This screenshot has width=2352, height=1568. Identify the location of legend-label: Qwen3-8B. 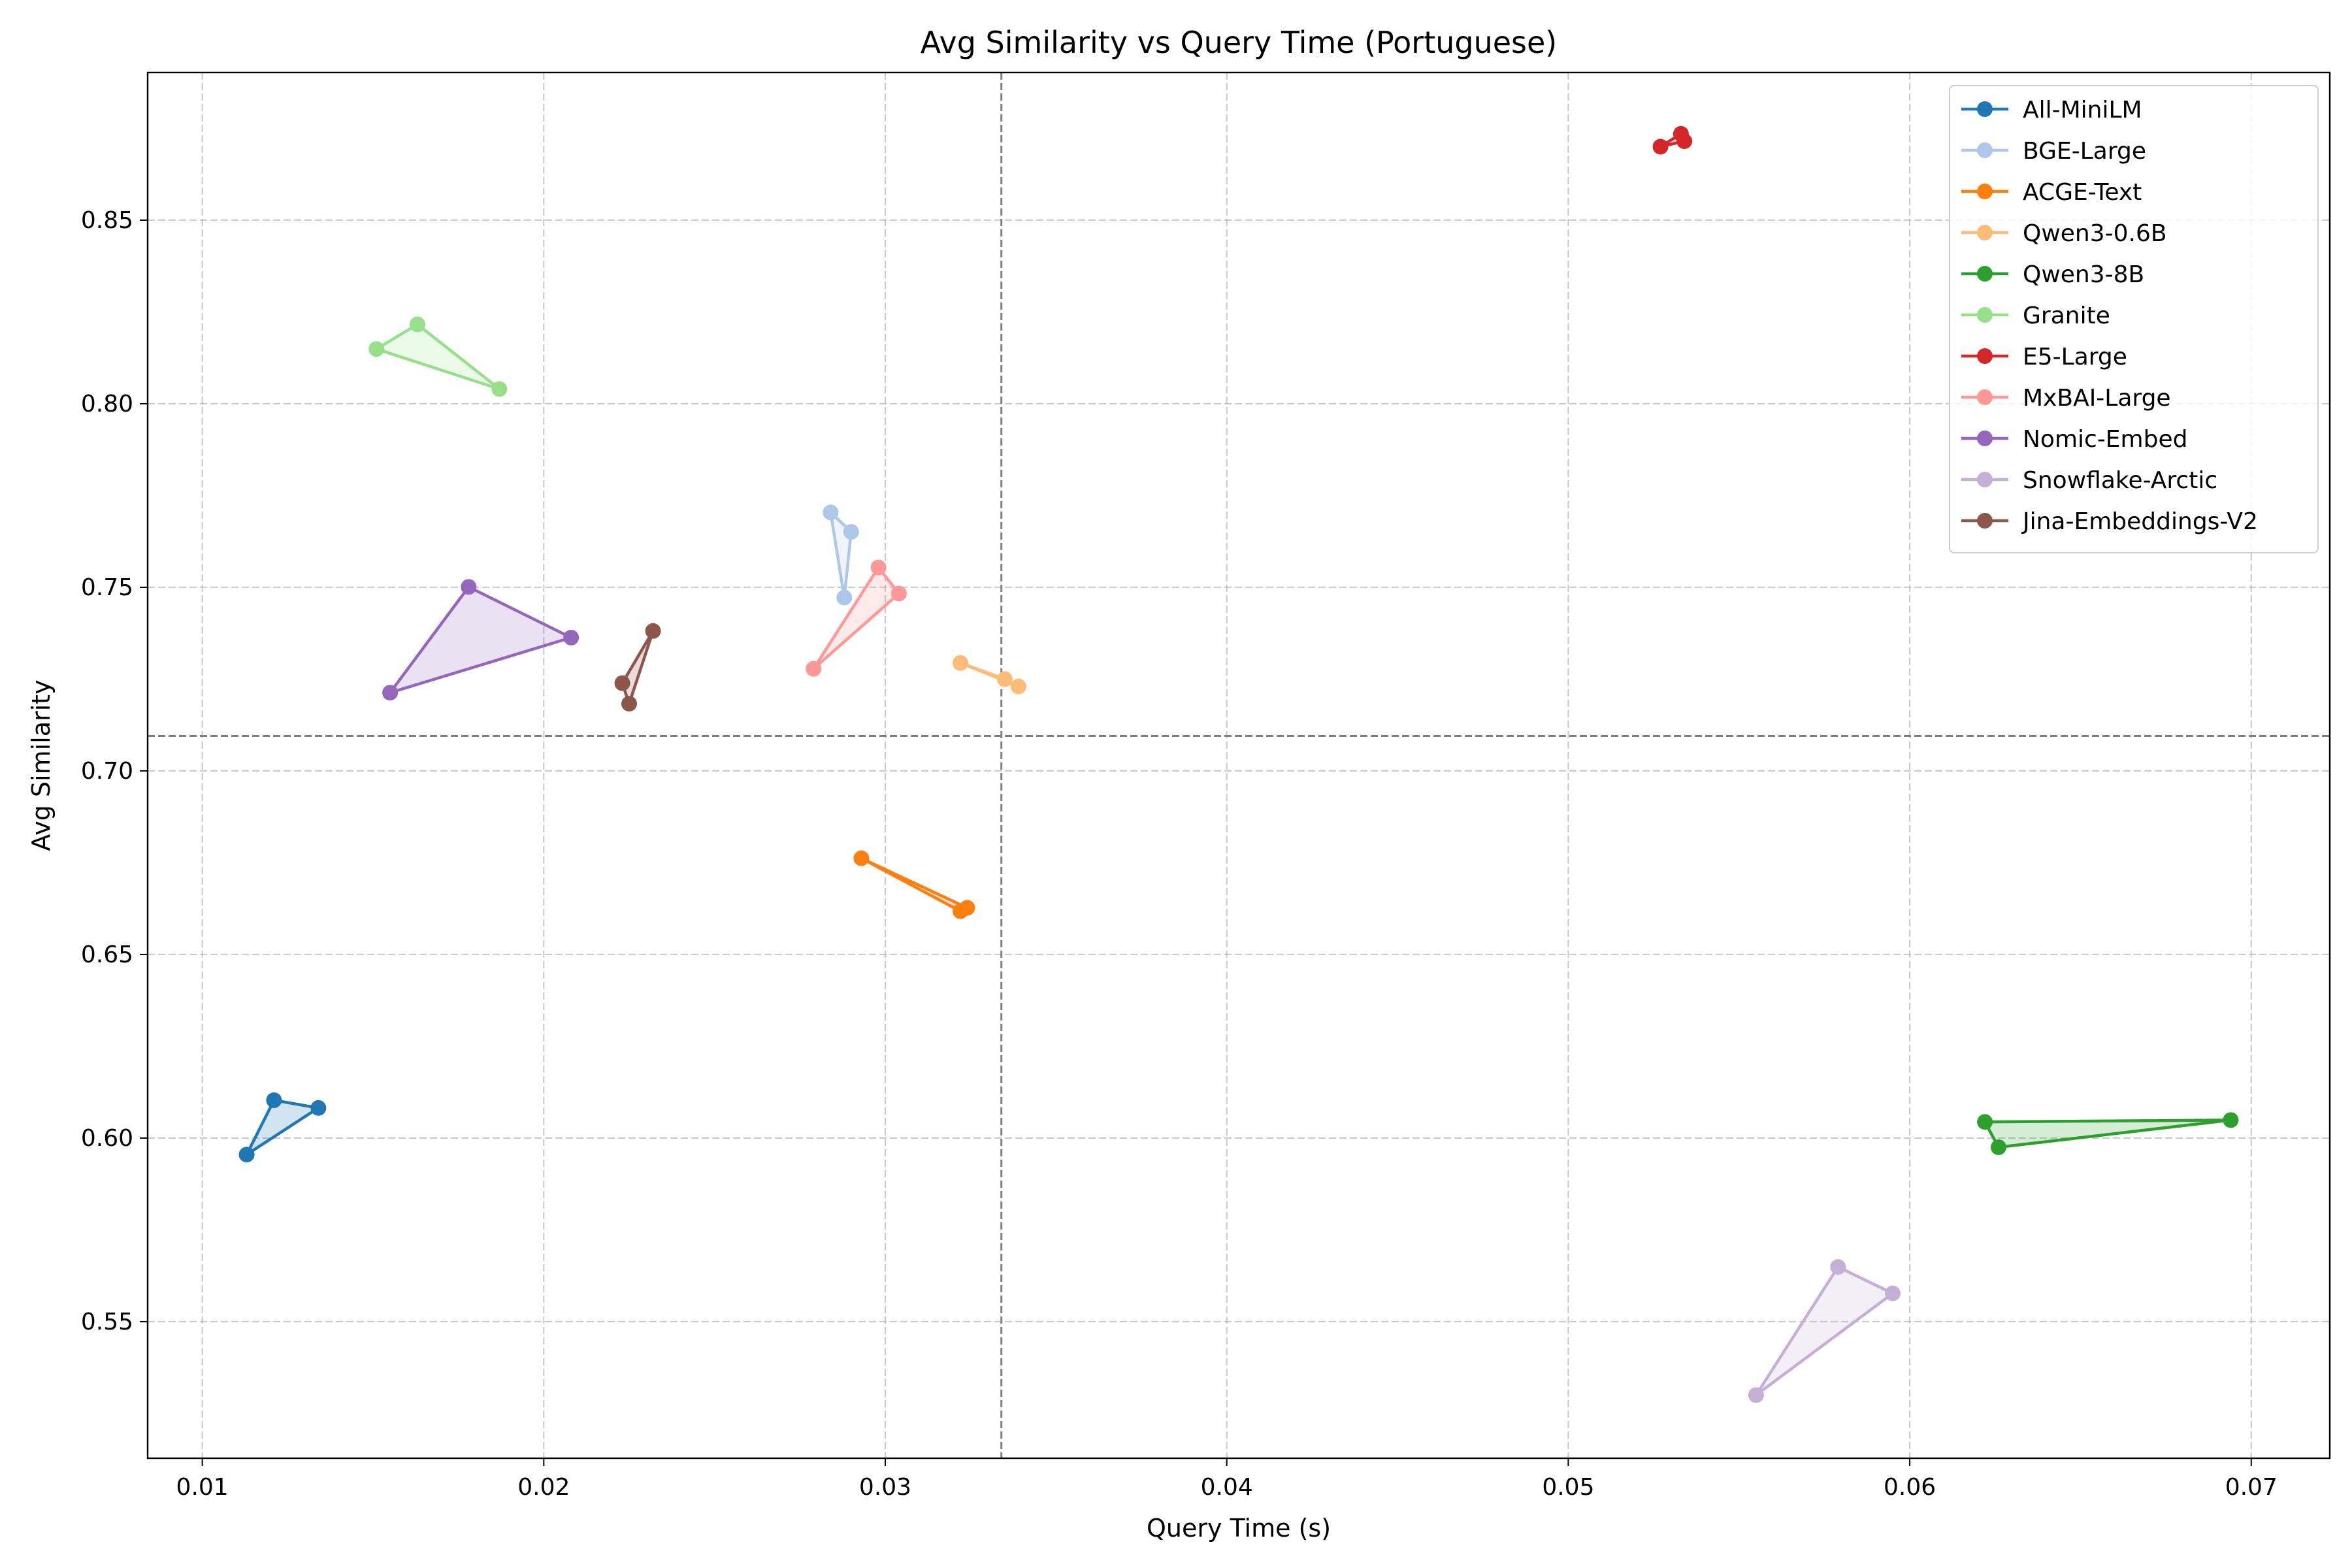
(2083, 274).